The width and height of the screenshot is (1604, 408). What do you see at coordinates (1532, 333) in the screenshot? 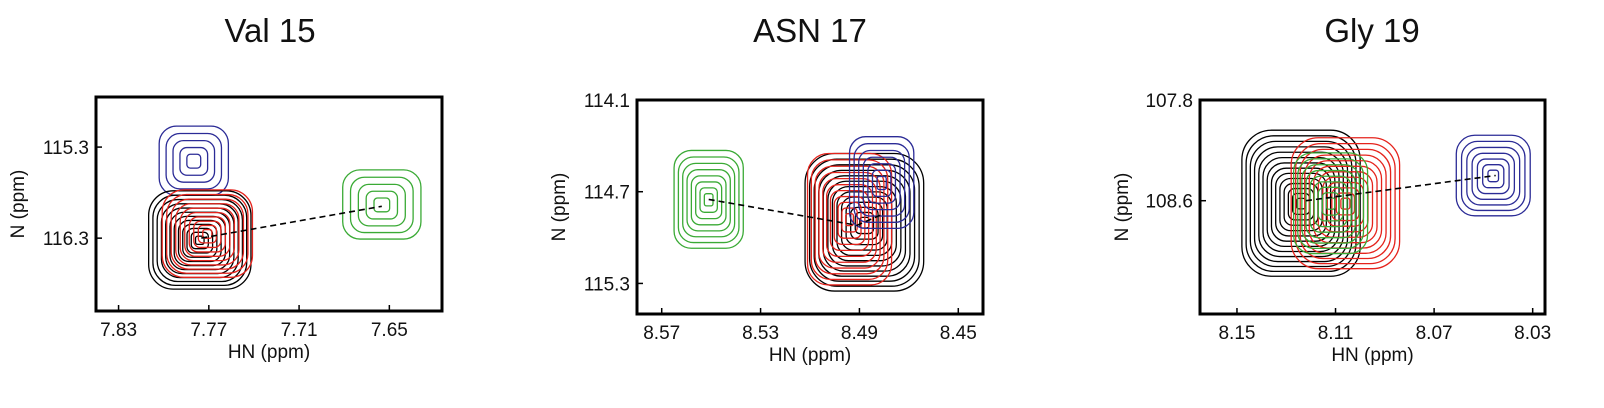
I see `x-tick-label: 8.03` at bounding box center [1532, 333].